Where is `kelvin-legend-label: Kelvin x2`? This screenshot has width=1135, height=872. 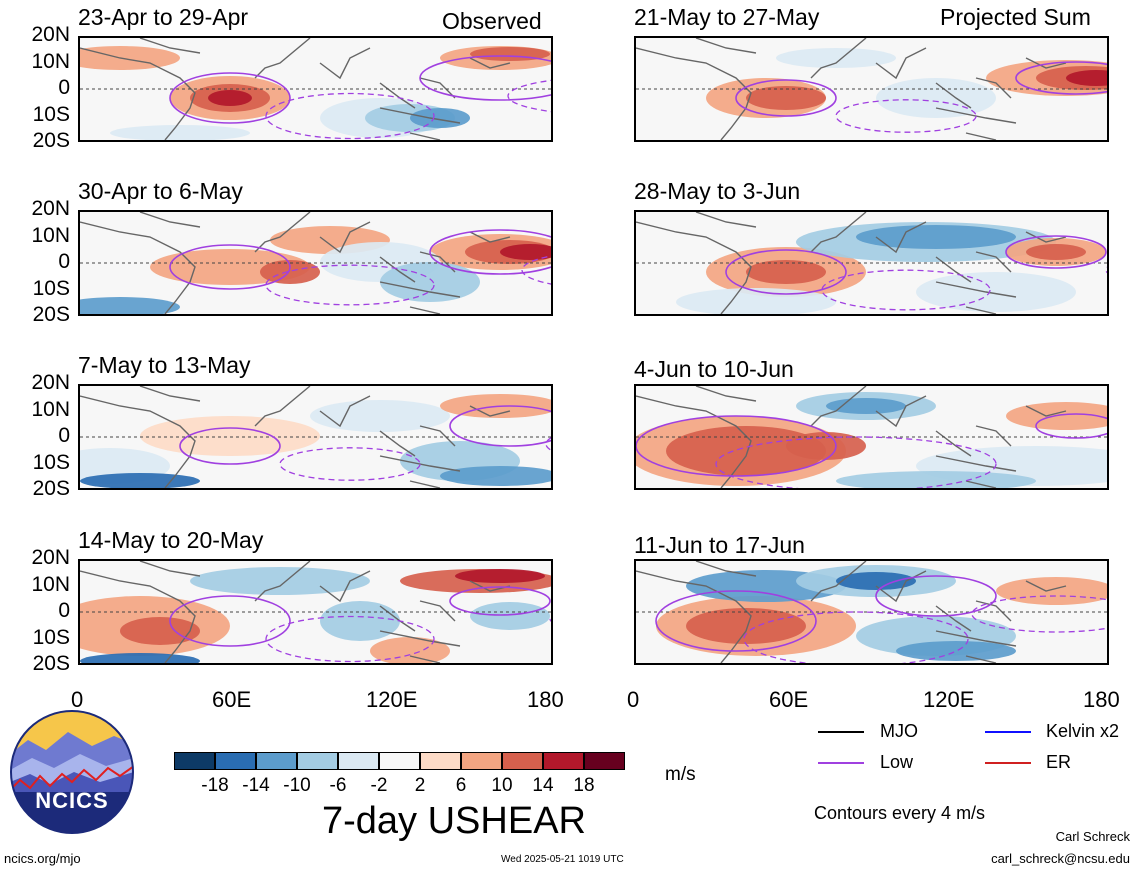 kelvin-legend-label: Kelvin x2 is located at coordinates (1083, 731).